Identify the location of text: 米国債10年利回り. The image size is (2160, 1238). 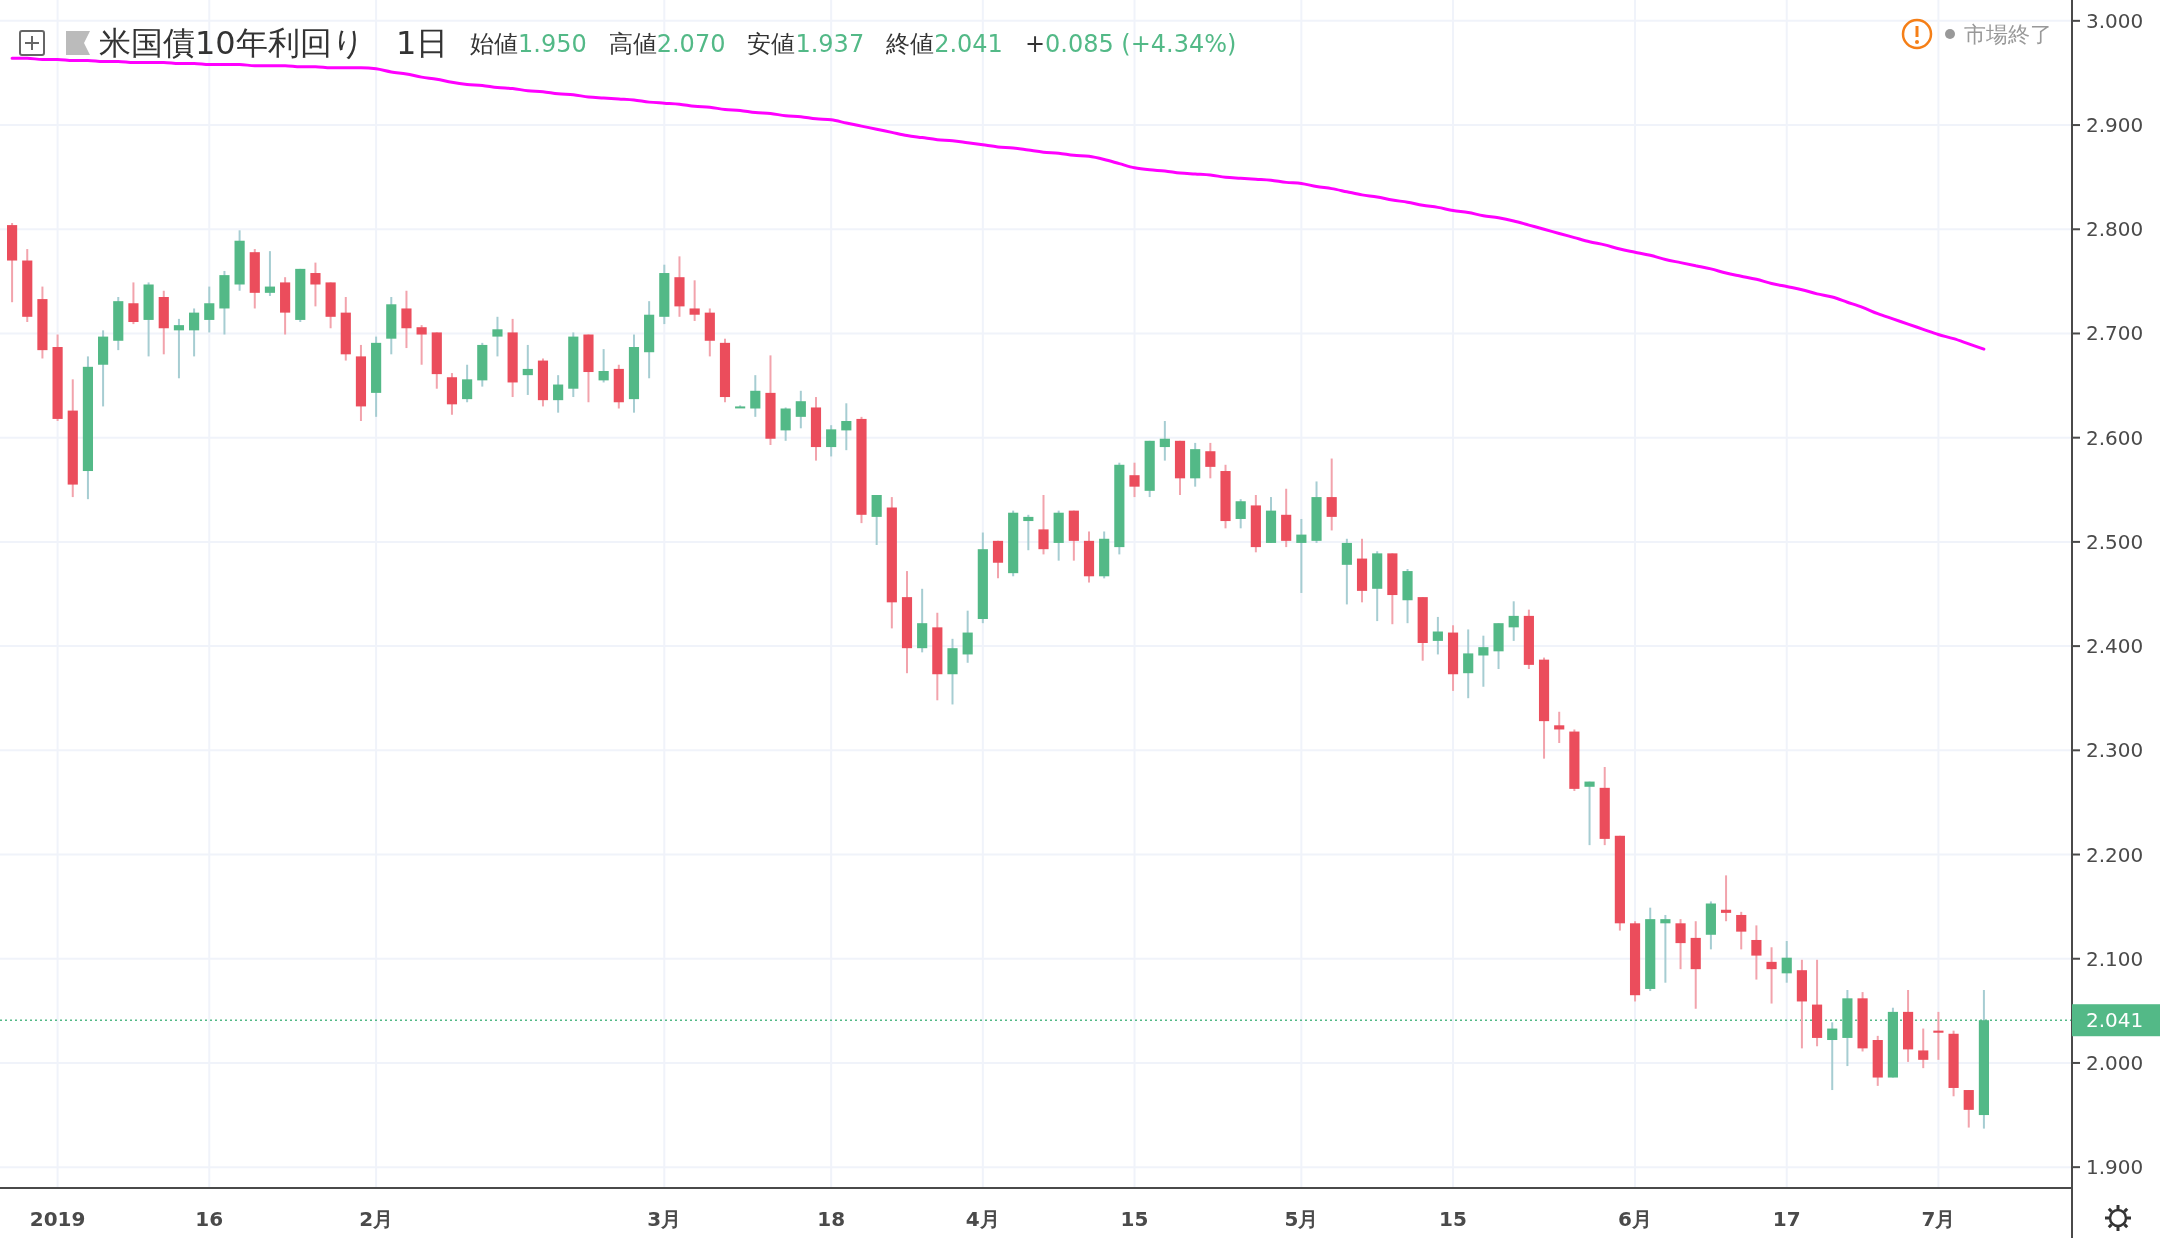
(232, 43).